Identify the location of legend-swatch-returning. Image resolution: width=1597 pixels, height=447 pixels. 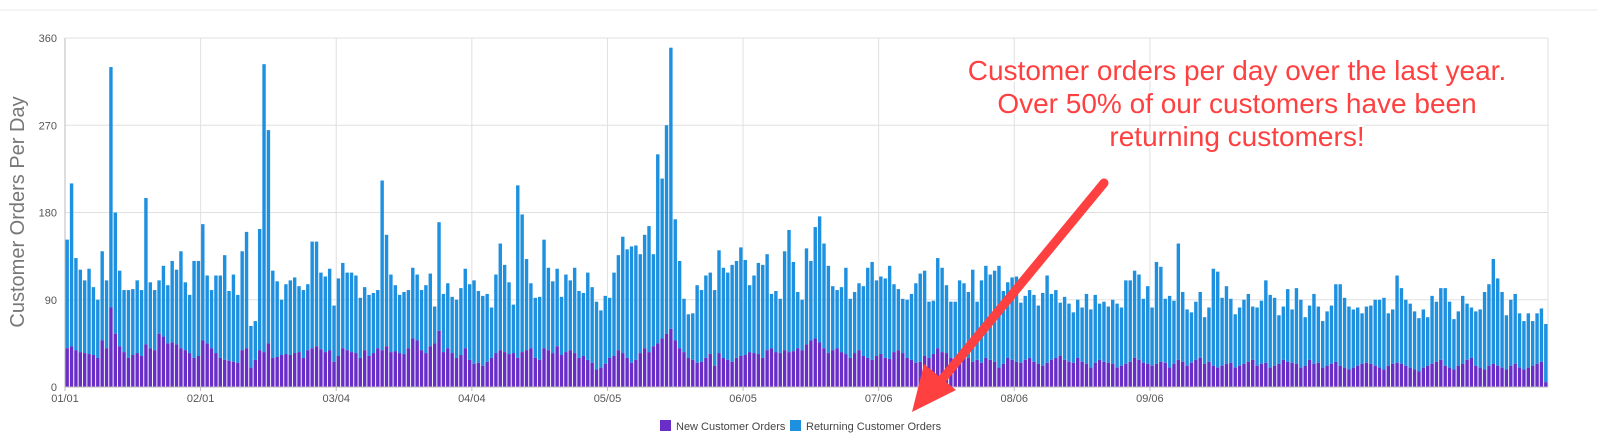
(795, 425).